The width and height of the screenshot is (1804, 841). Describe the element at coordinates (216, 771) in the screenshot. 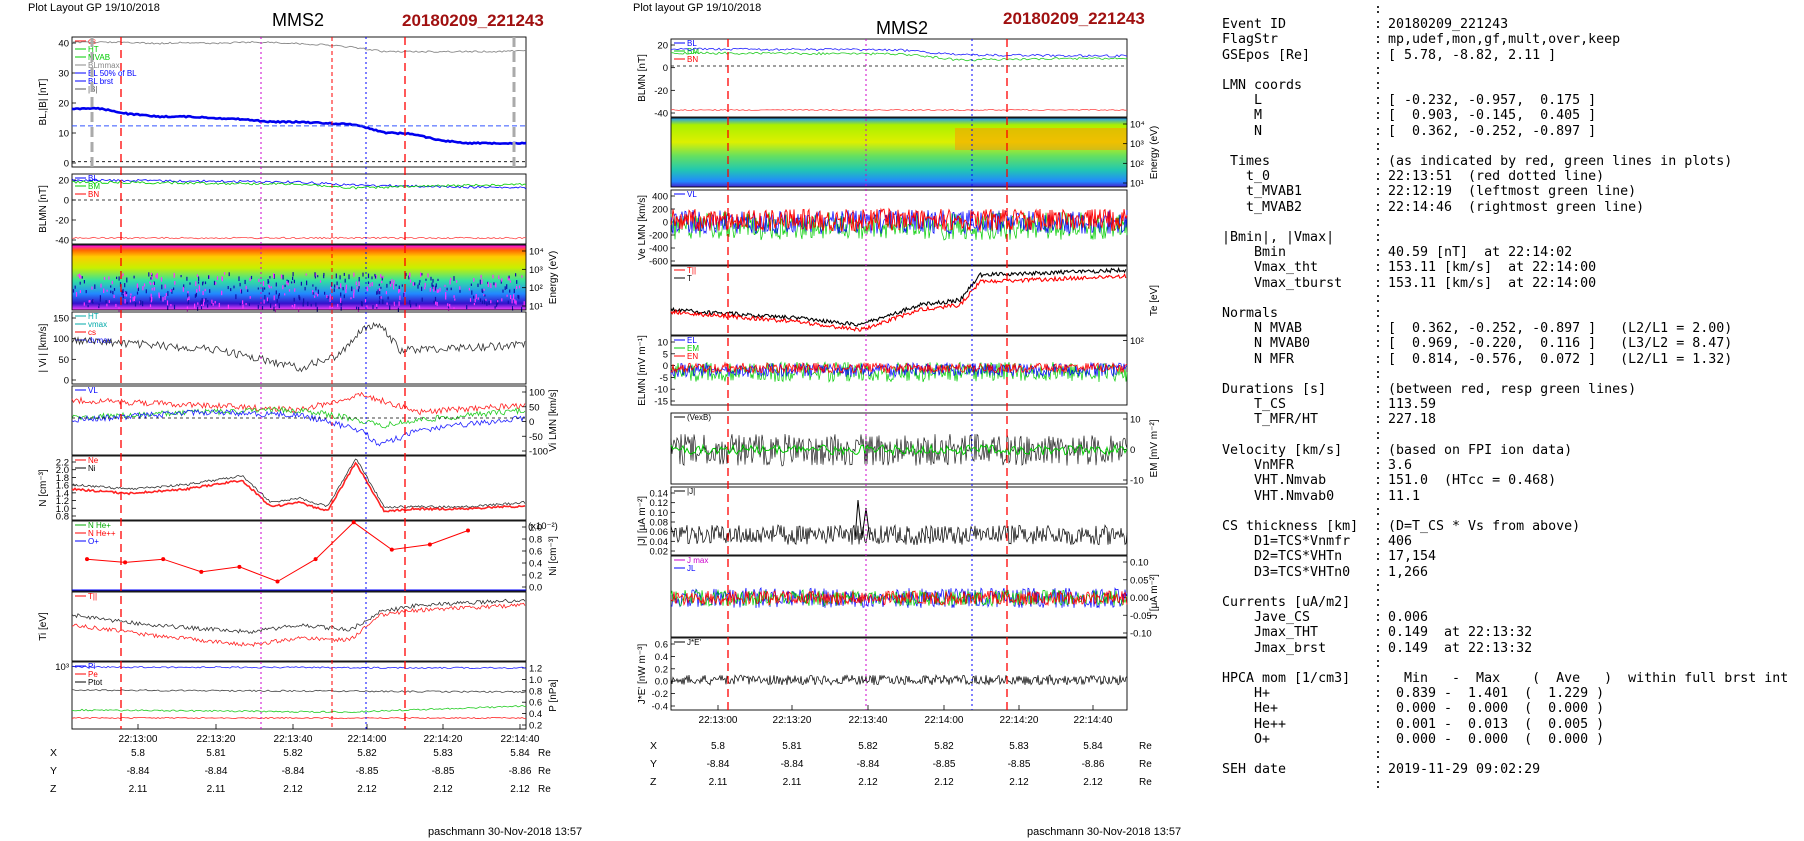

I see `pos-table-value: -8.84` at that location.